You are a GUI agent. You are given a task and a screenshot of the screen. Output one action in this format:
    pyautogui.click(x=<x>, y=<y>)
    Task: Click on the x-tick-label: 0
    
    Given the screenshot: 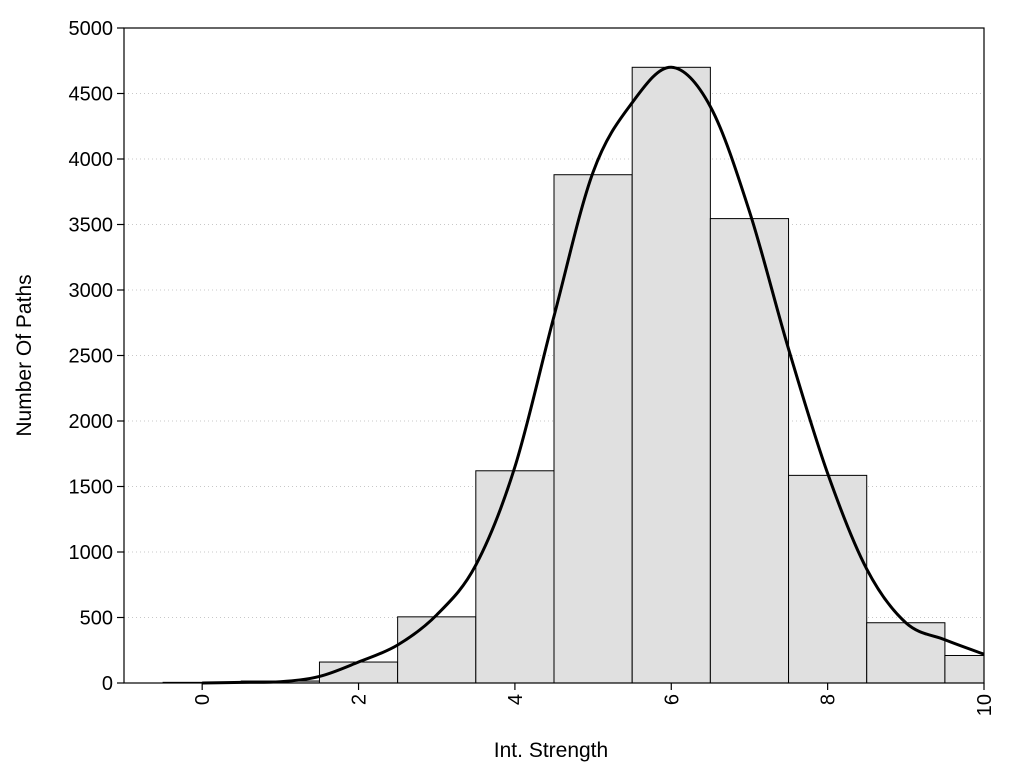 What is the action you would take?
    pyautogui.click(x=203, y=699)
    